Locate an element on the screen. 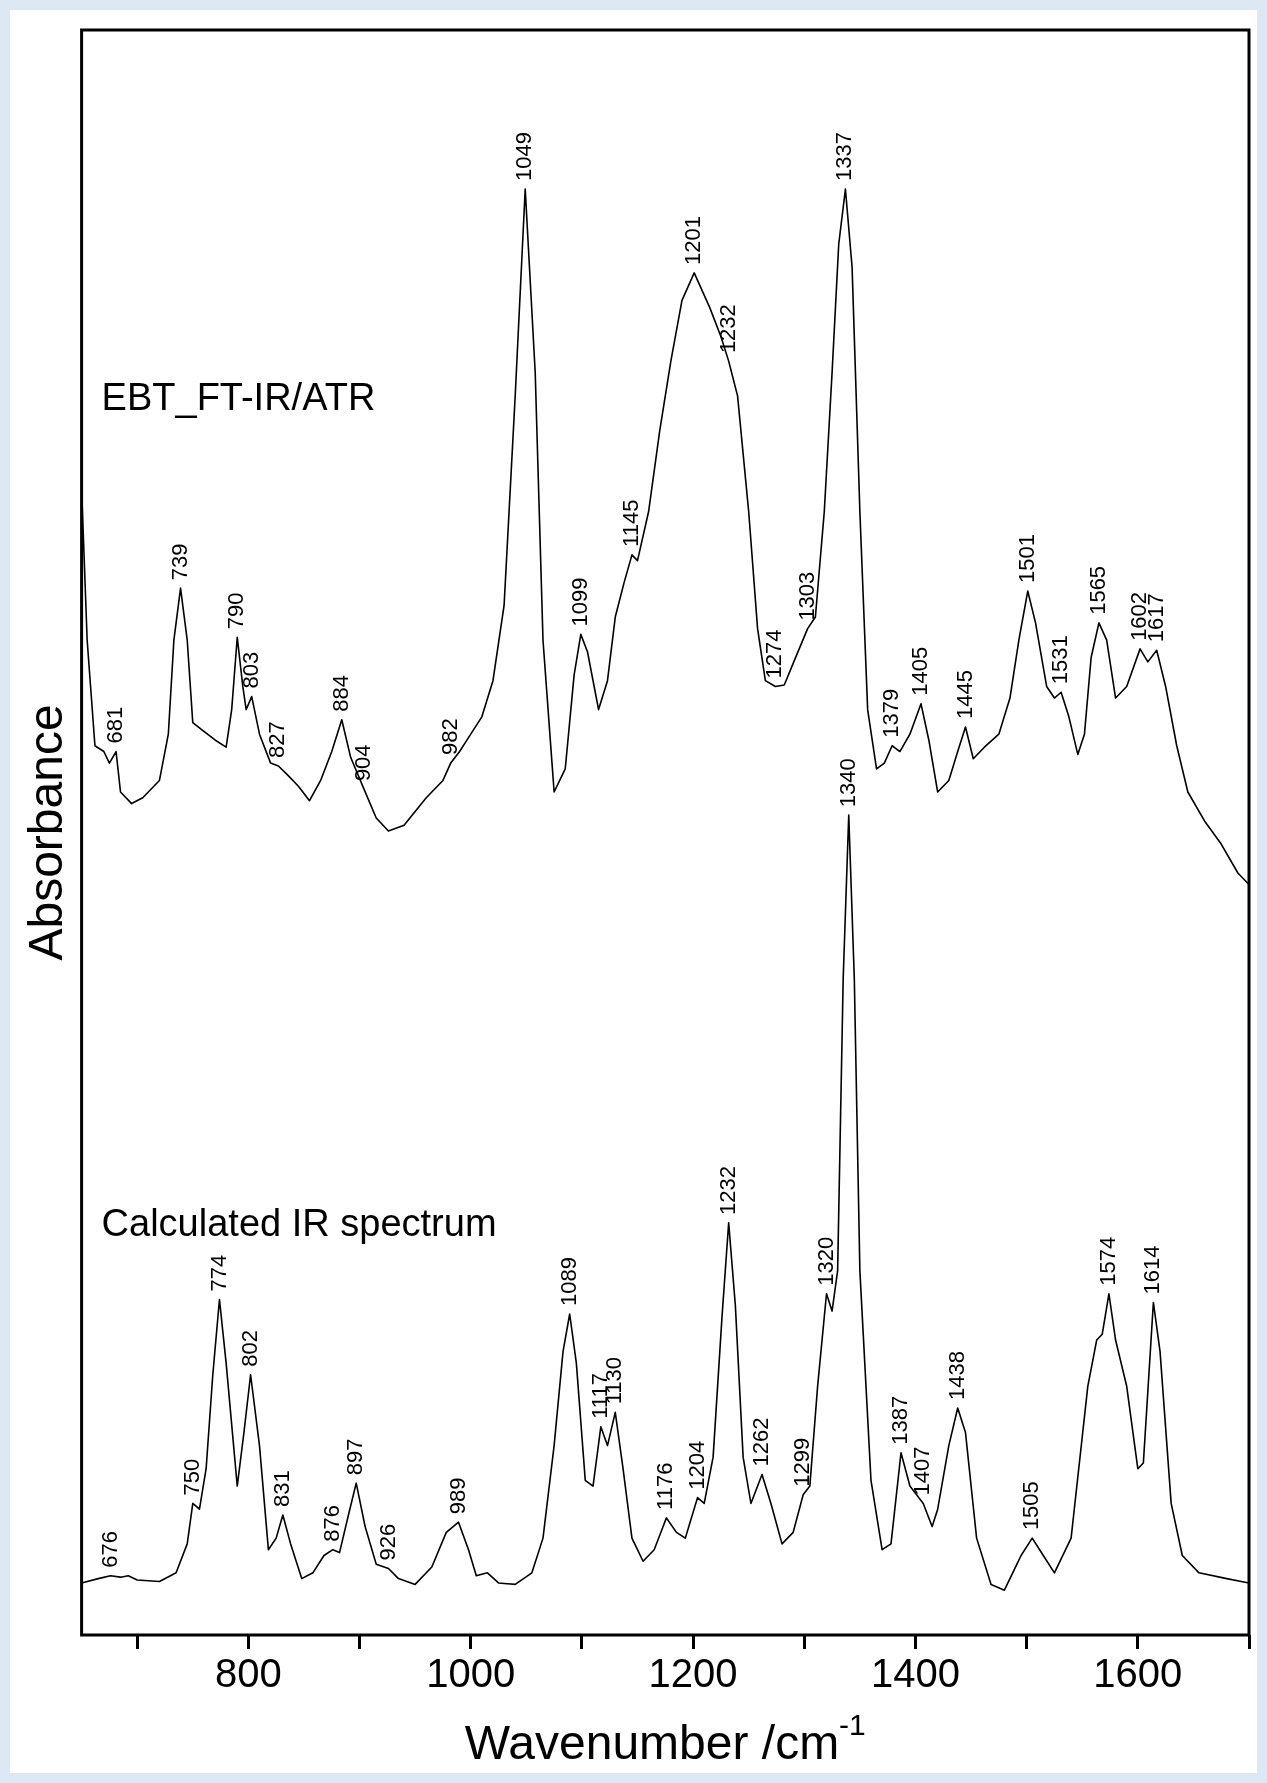 This screenshot has height=1783, width=1267. annotation: 1340 is located at coordinates (847, 783).